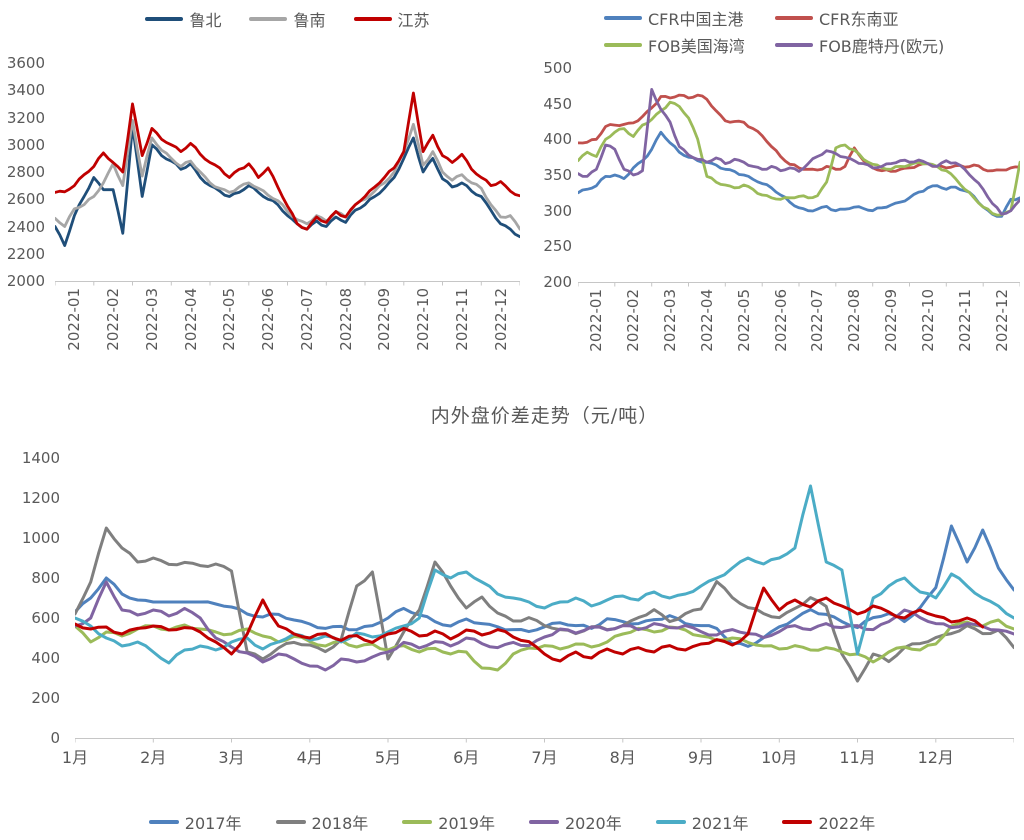 This screenshot has width=1024, height=840. What do you see at coordinates (153, 757) in the screenshot?
I see `x-tick-label: 2月` at bounding box center [153, 757].